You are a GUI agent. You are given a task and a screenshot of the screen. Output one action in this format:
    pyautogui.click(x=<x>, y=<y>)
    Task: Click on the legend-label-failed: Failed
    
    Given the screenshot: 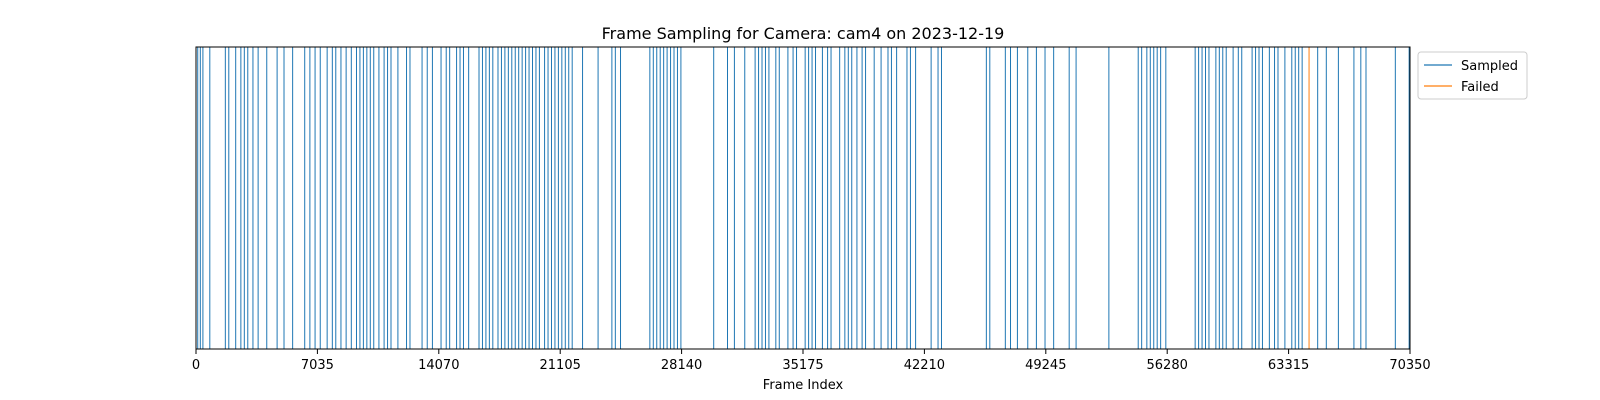 What is the action you would take?
    pyautogui.click(x=1480, y=87)
    